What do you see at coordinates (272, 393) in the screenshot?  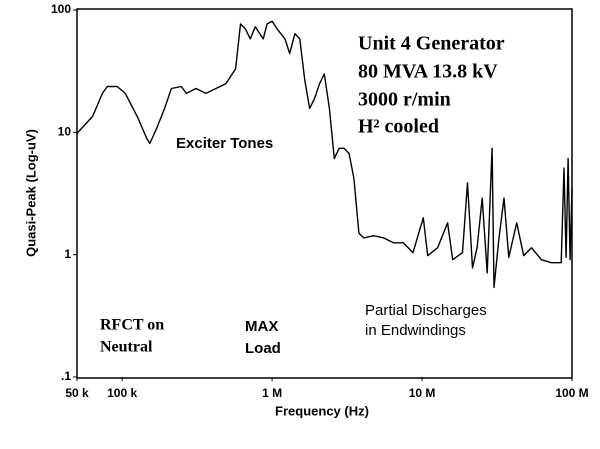 I see `x-tick-label: 1 M` at bounding box center [272, 393].